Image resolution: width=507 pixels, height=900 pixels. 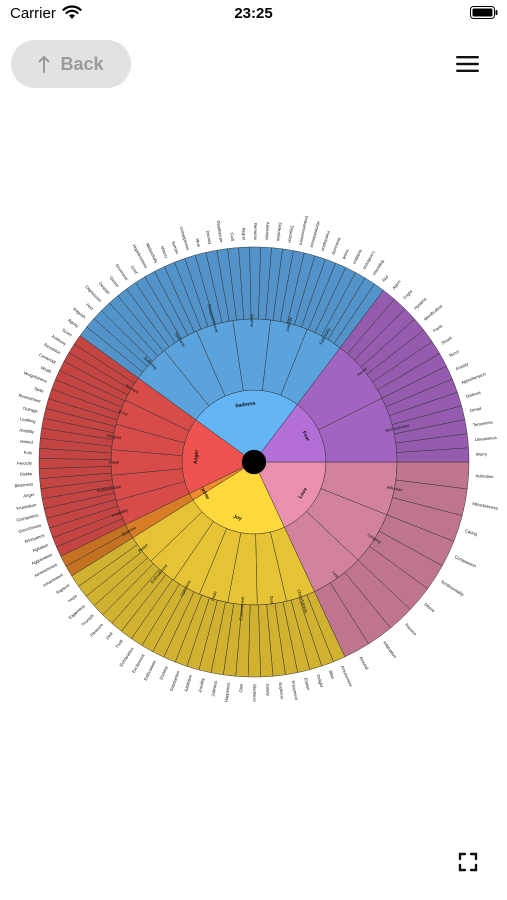 I want to click on core-label-sadness: Sadness, so click(x=245, y=404).